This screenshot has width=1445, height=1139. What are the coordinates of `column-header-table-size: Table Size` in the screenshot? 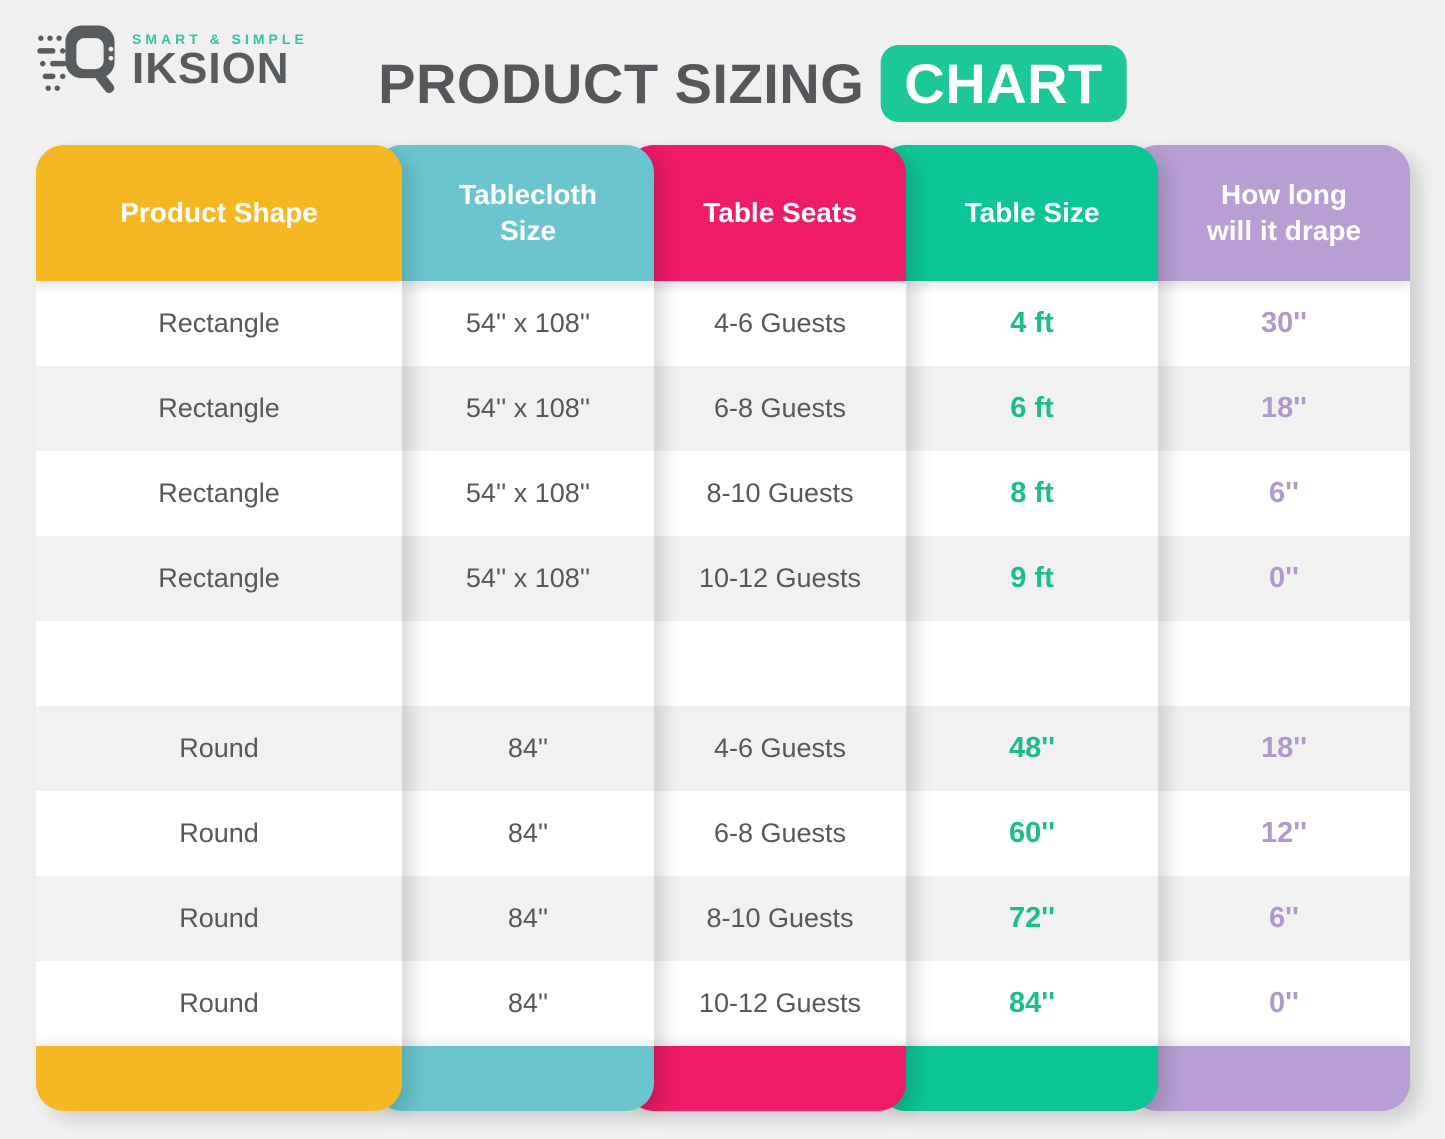 It's located at (1018, 213).